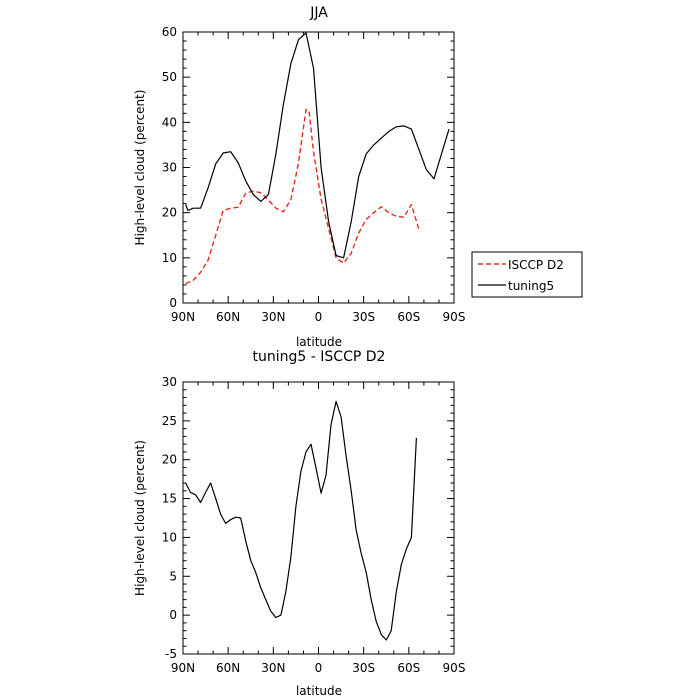 The height and width of the screenshot is (700, 700). I want to click on y-tick-label: 5, so click(173, 576).